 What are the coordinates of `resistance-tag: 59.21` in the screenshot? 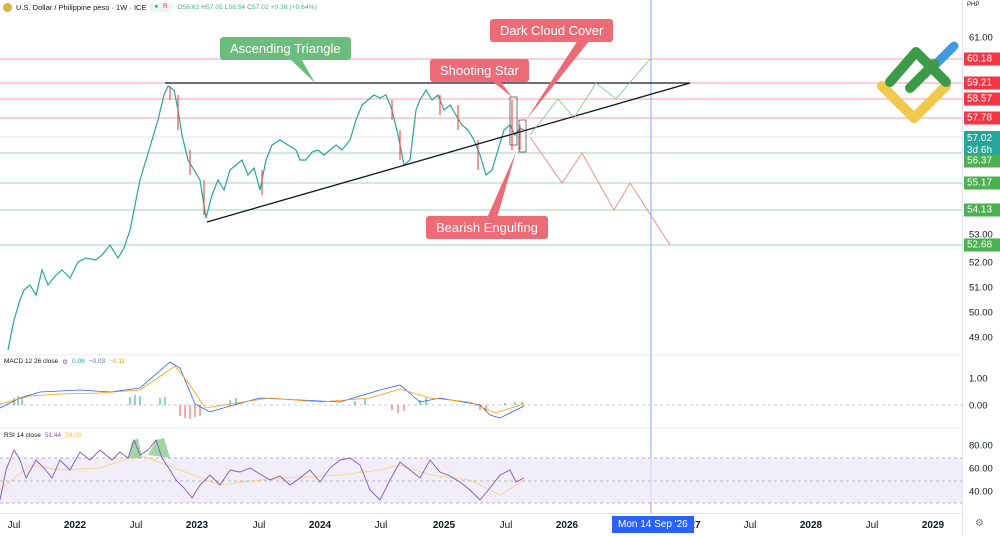 It's located at (982, 83).